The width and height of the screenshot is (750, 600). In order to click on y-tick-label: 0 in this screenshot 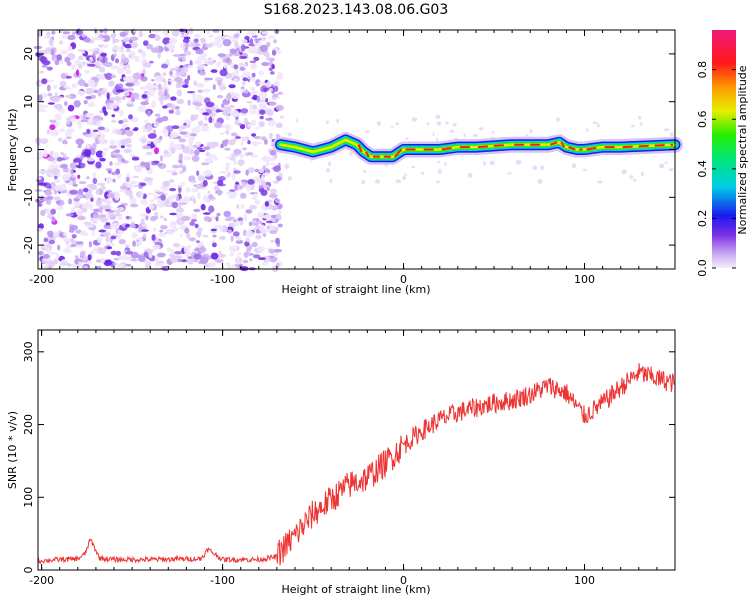, I will do `click(28, 149)`.